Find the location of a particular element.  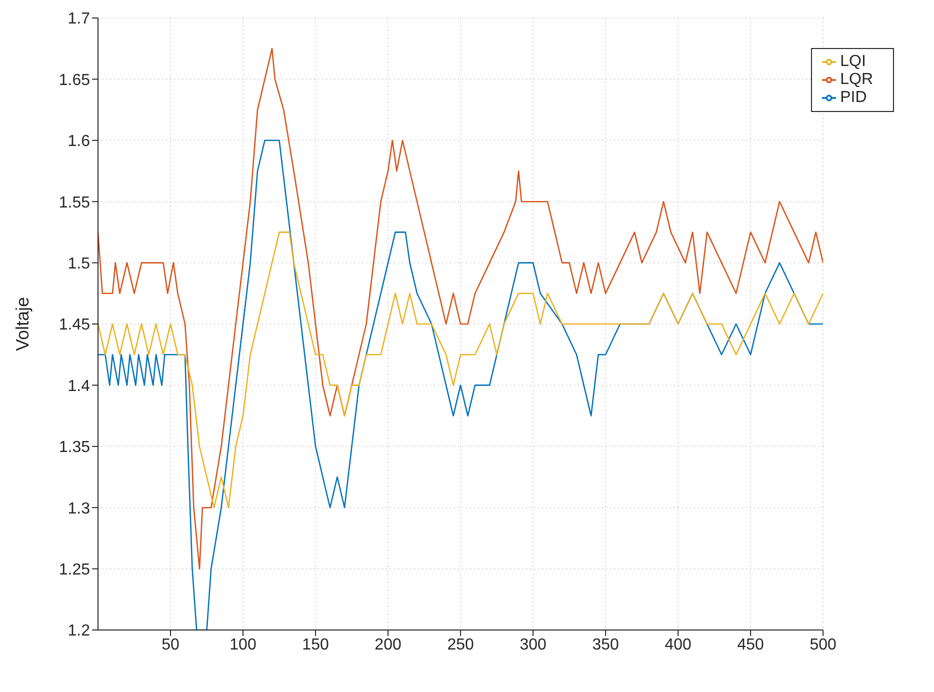

x-tick-label: 400 is located at coordinates (678, 645).